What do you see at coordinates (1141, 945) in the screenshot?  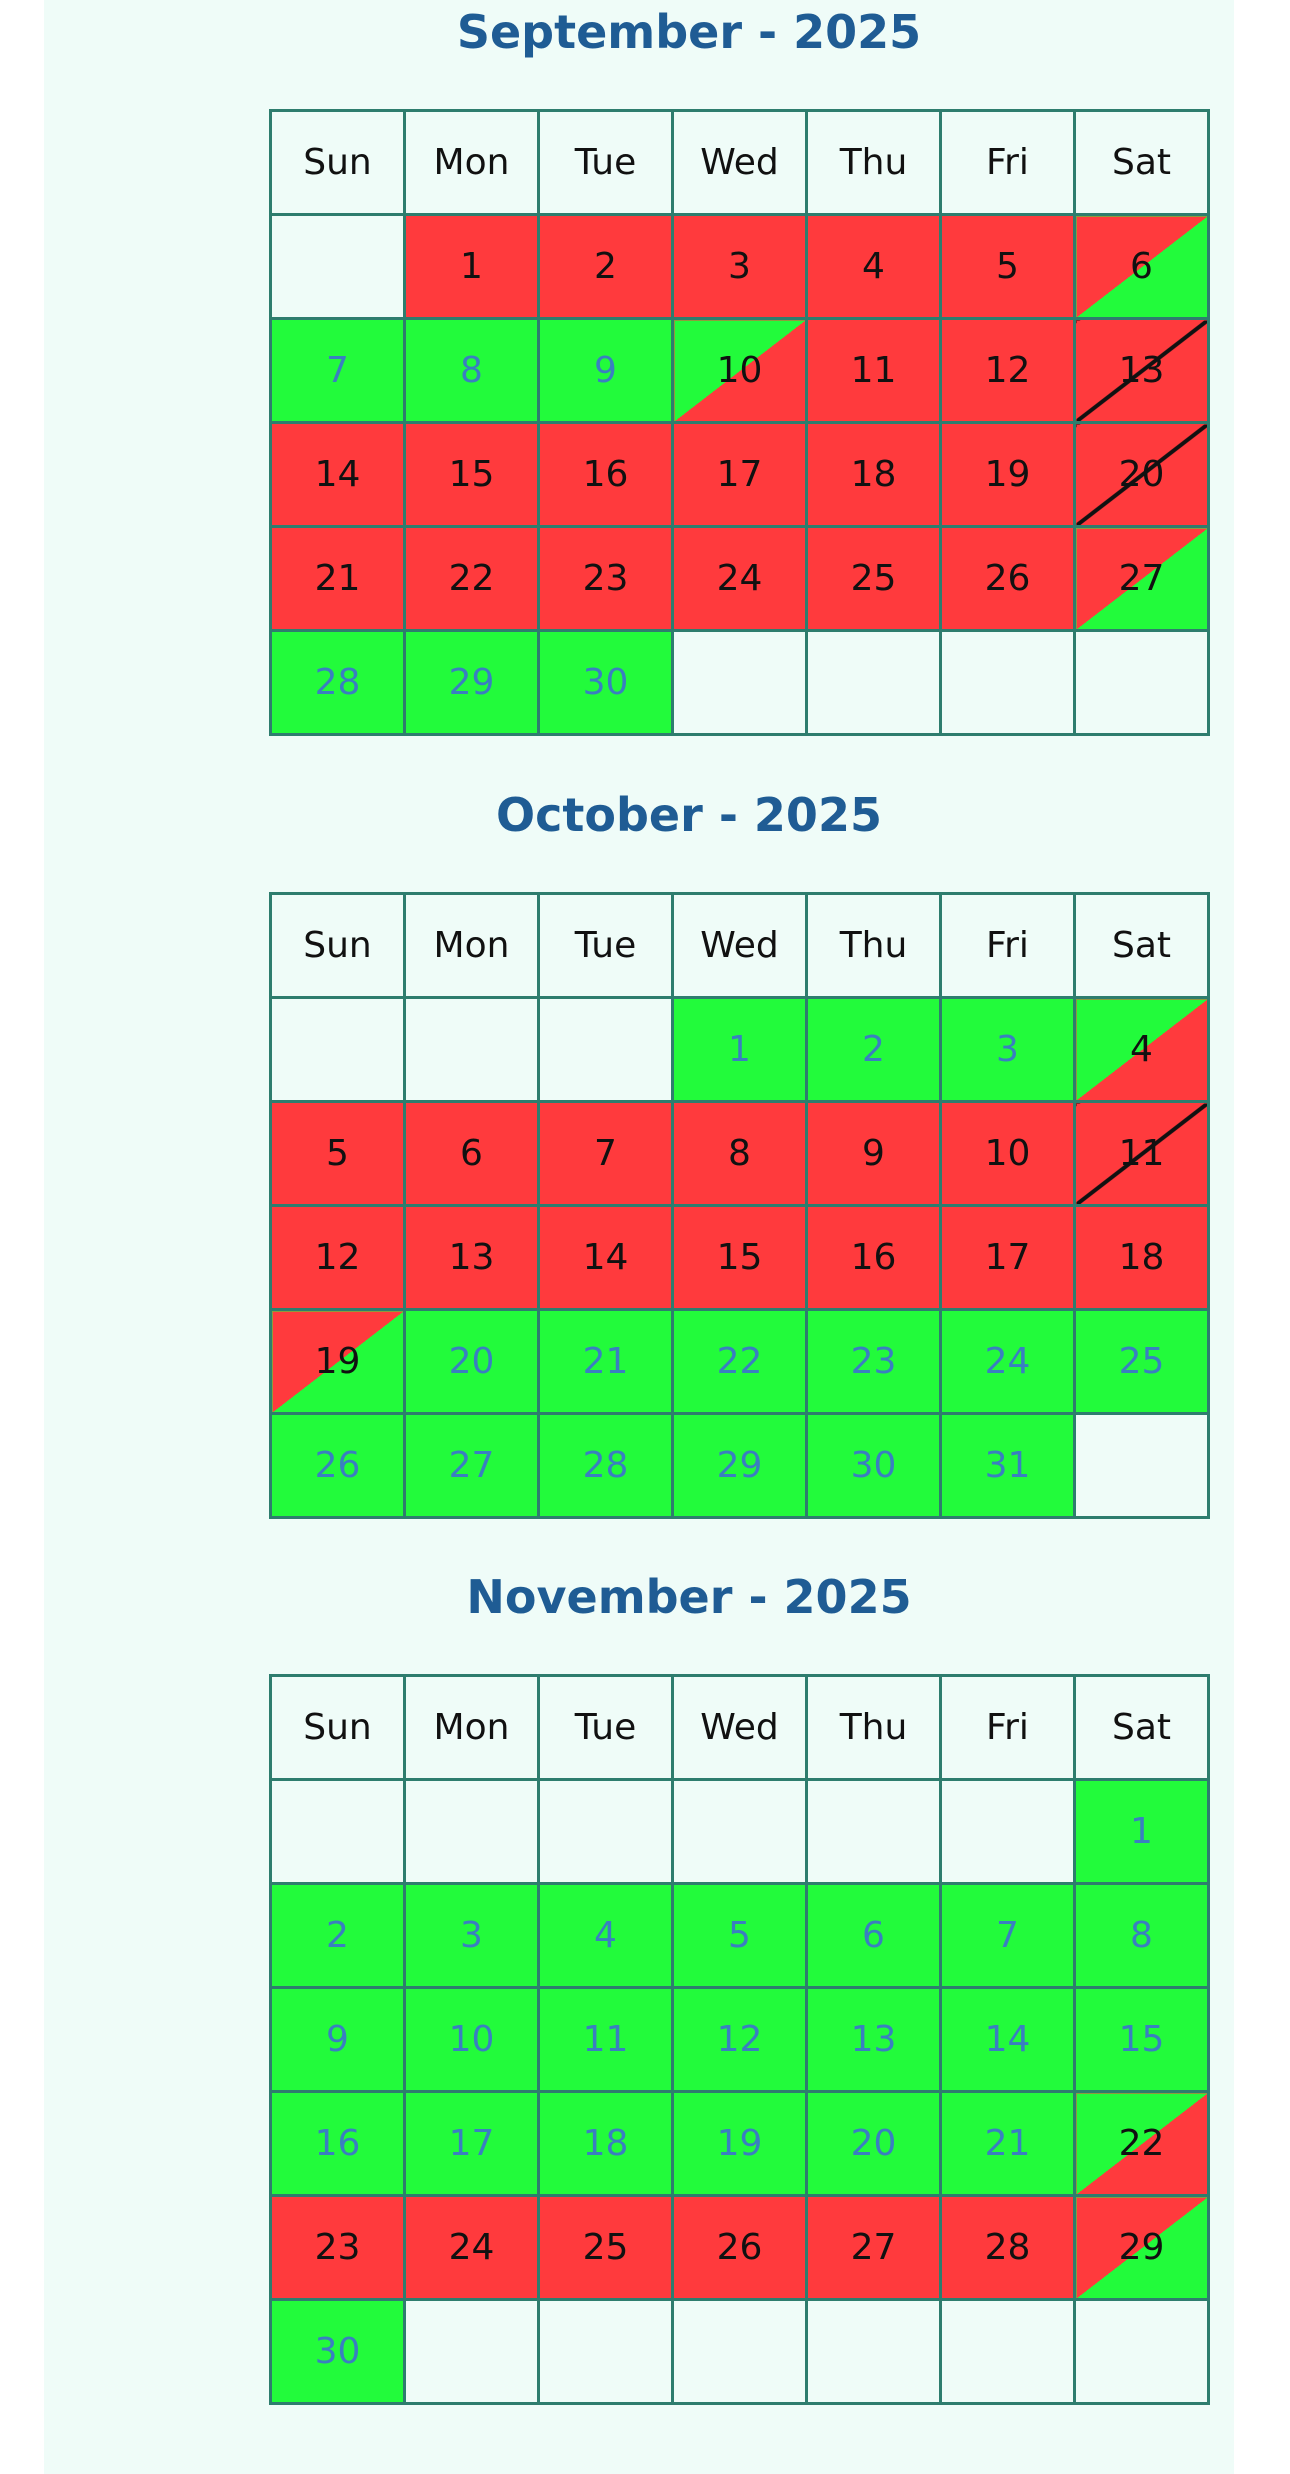 I see `weekday-header: Sat` at bounding box center [1141, 945].